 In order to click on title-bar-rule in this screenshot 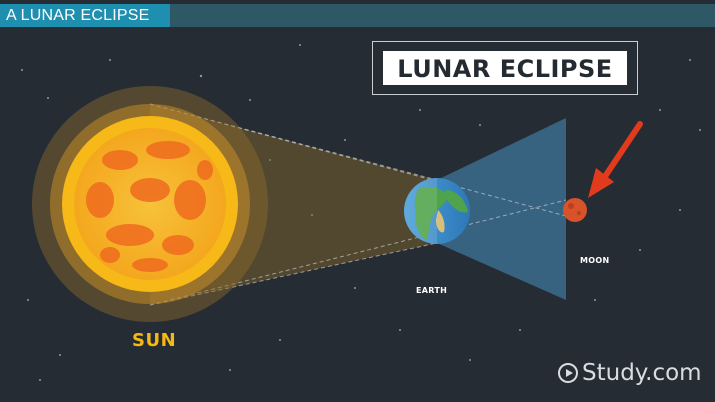, I will do `click(442, 15)`.